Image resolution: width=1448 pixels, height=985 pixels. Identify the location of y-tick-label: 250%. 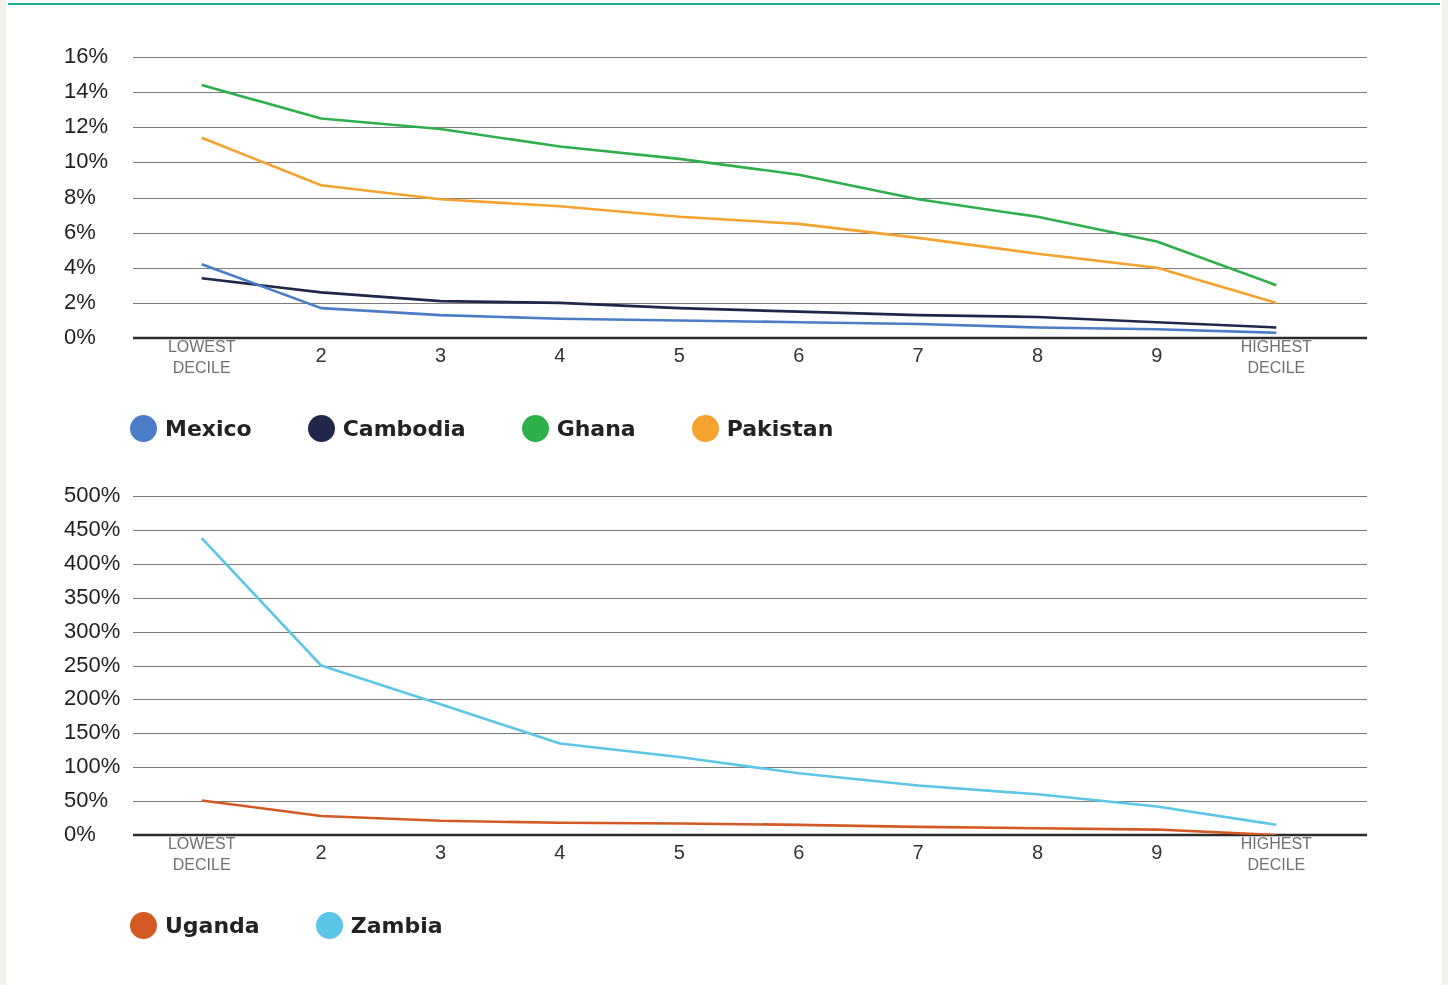
(92, 664).